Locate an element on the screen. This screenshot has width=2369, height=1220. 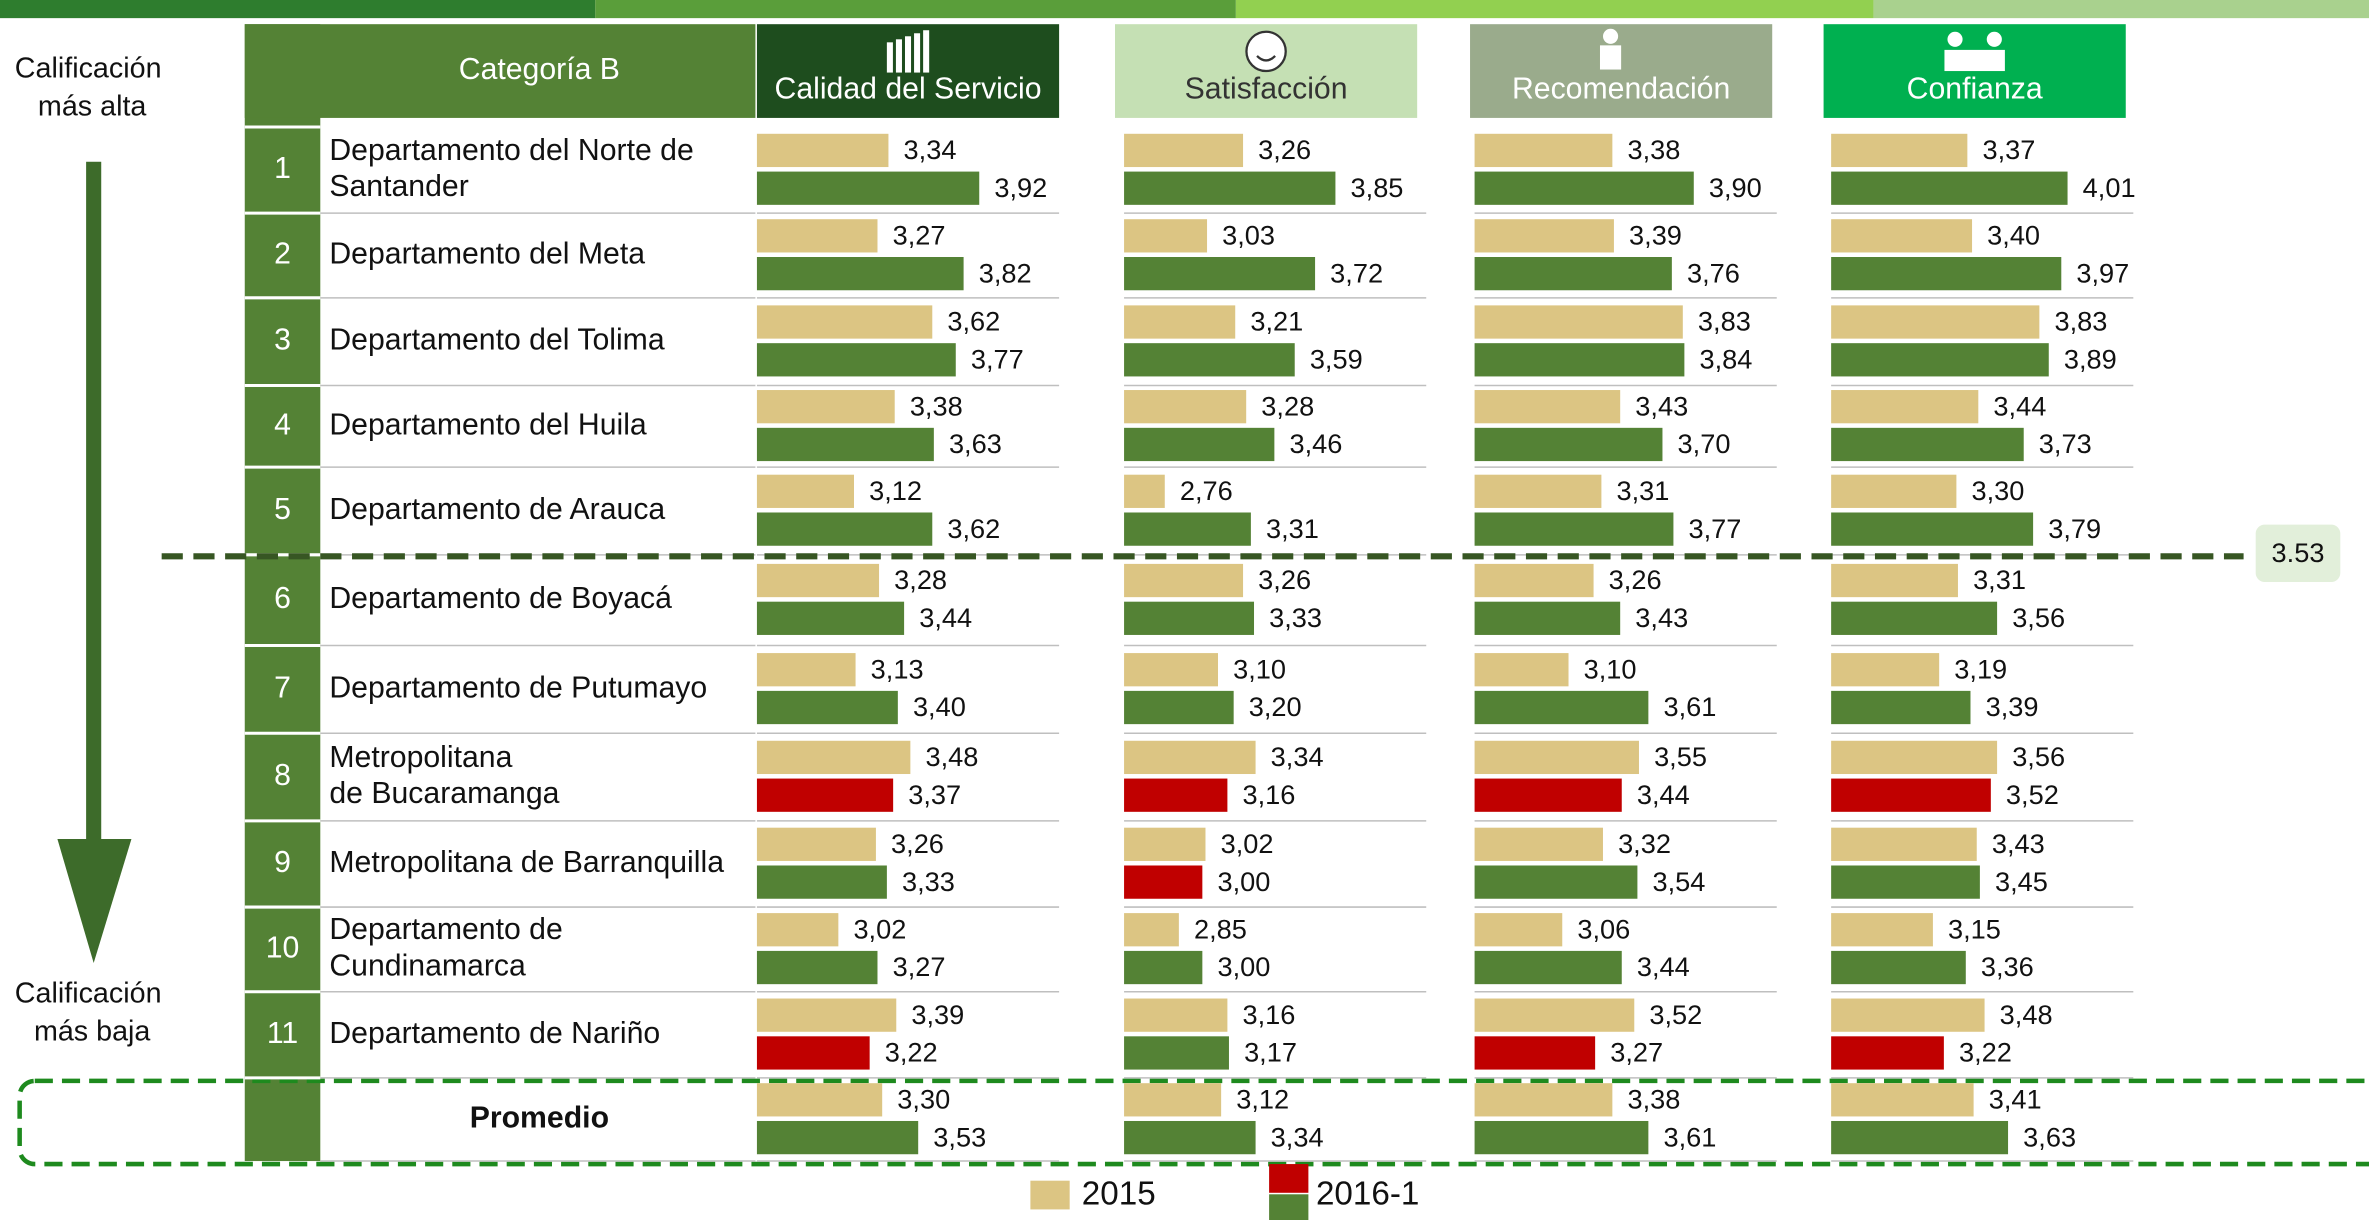
arrow-shaft is located at coordinates (94, 502).